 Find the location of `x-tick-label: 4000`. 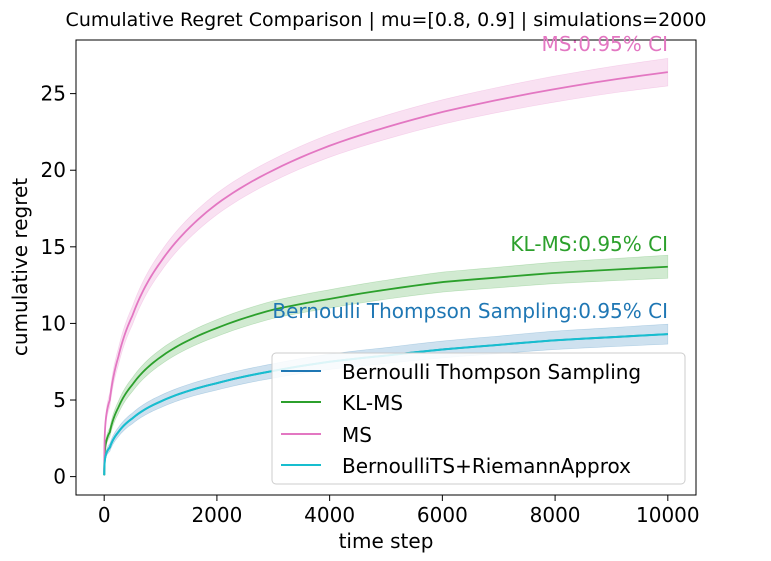

x-tick-label: 4000 is located at coordinates (329, 515).